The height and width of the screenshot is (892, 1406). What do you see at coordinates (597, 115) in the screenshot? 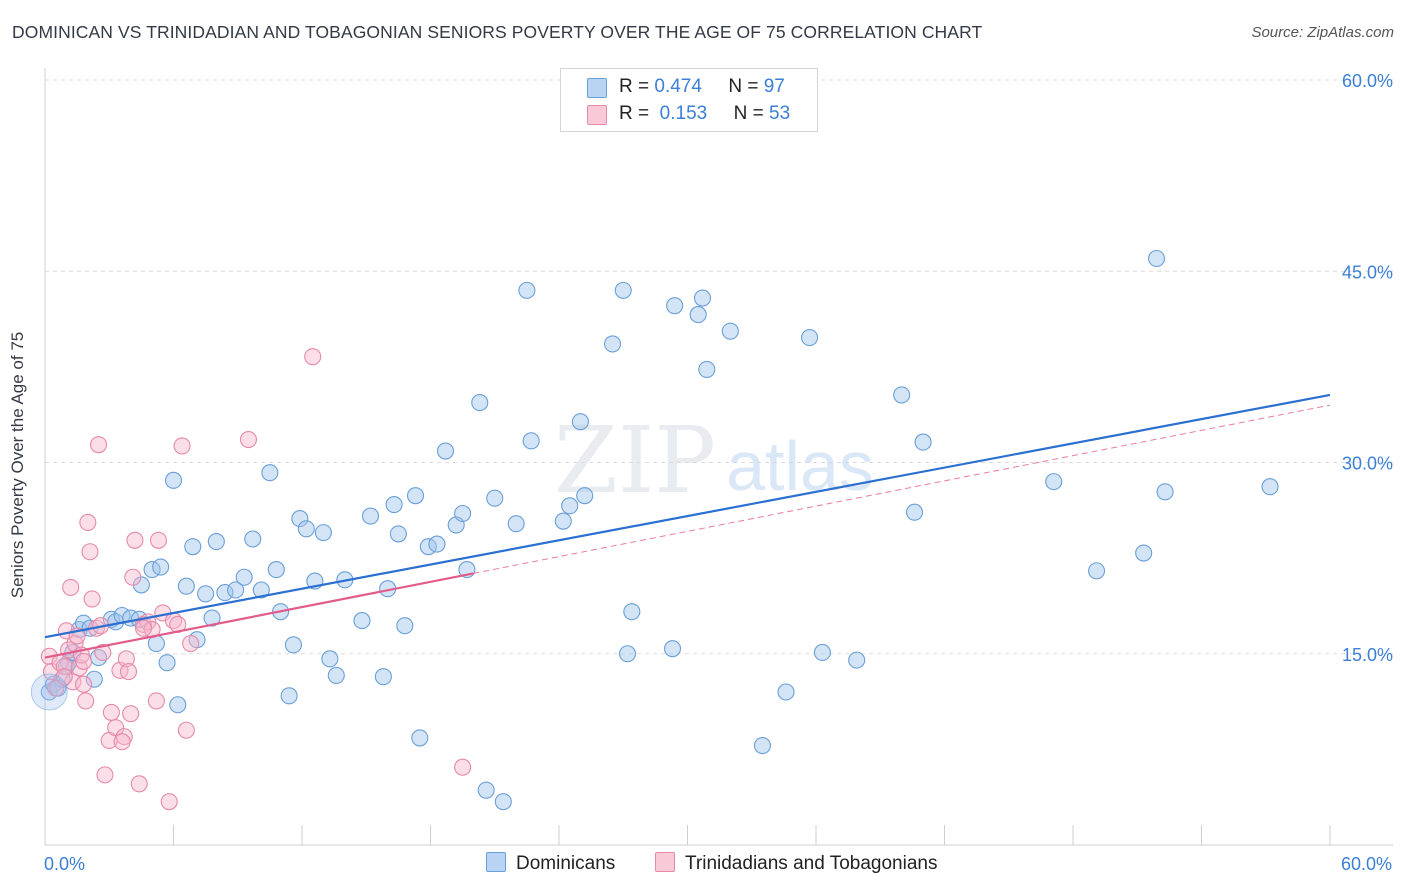
I see `legend-swatch-trinidadians` at bounding box center [597, 115].